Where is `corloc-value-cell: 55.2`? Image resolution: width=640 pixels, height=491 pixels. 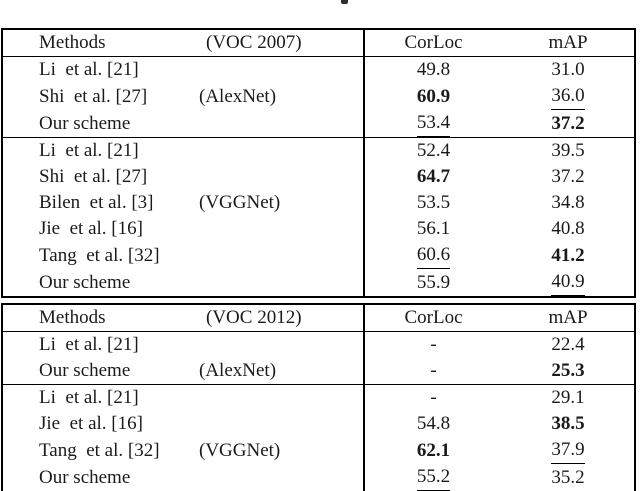
corloc-value-cell: 55.2 is located at coordinates (433, 477).